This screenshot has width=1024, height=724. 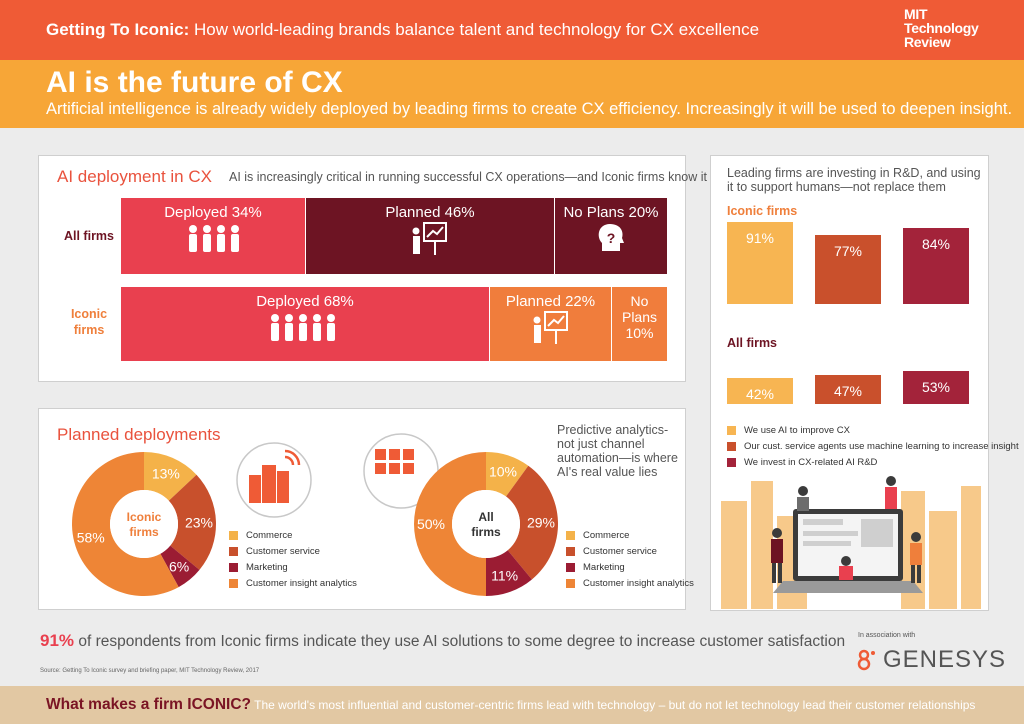 I want to click on bar-iconic-planned: Planned 22%, so click(x=550, y=324).